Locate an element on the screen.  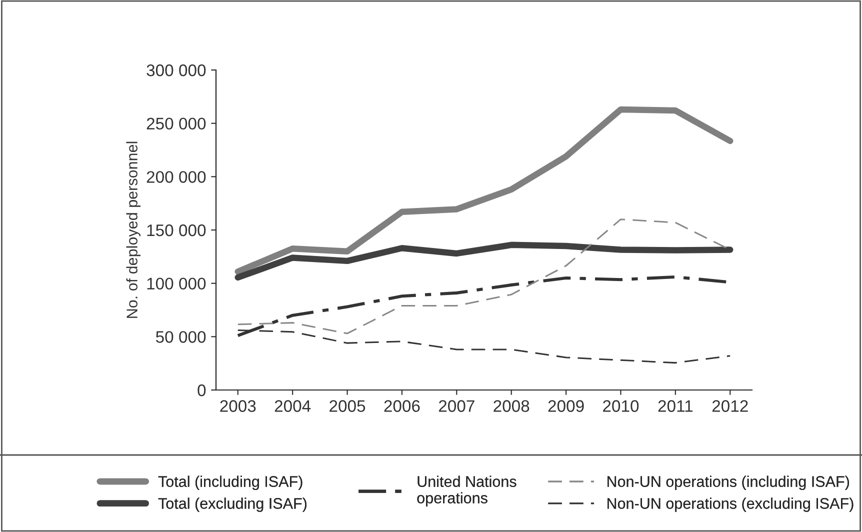
x-tick-label: 2011 is located at coordinates (675, 406).